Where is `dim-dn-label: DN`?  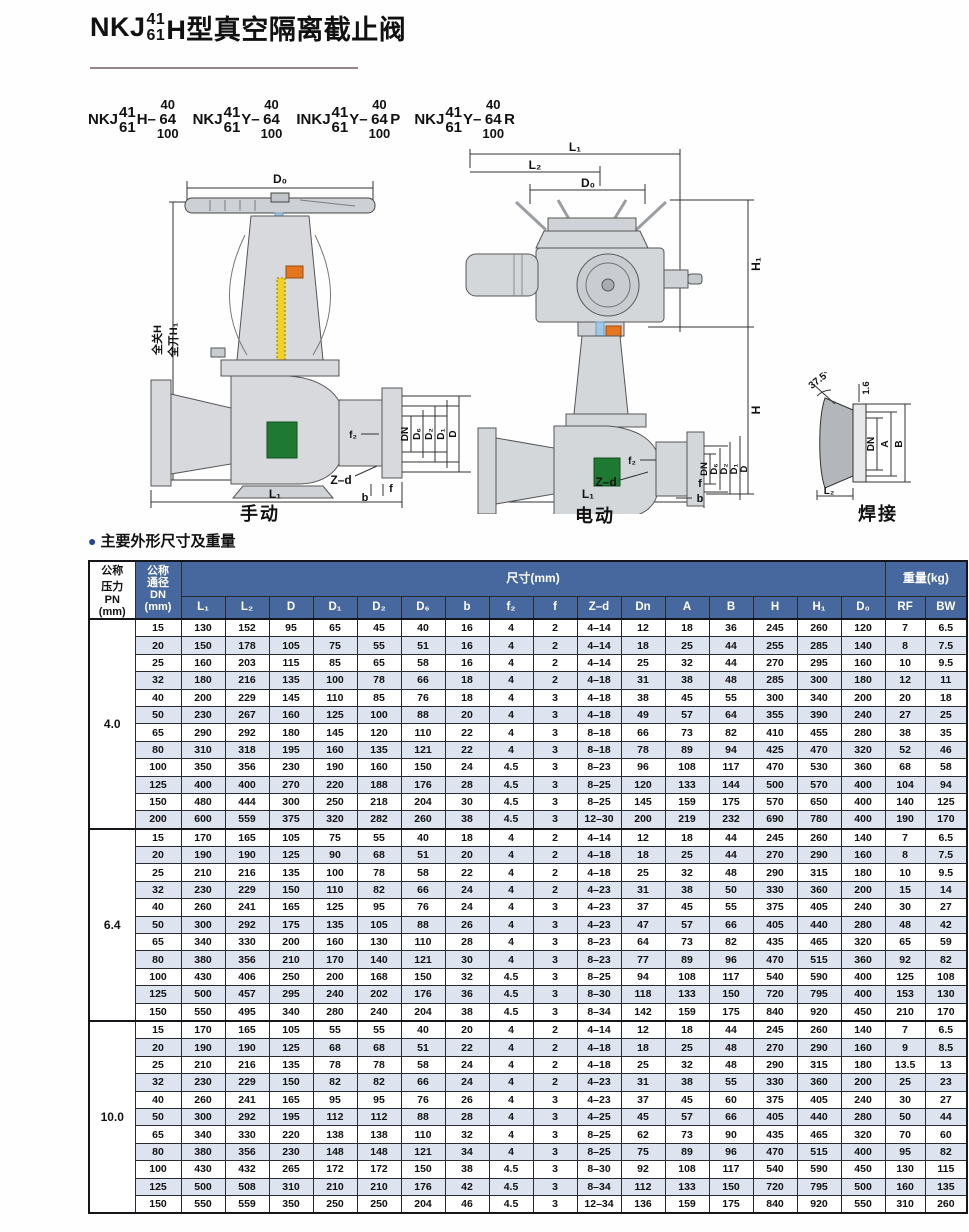
dim-dn-label: DN is located at coordinates (405, 434).